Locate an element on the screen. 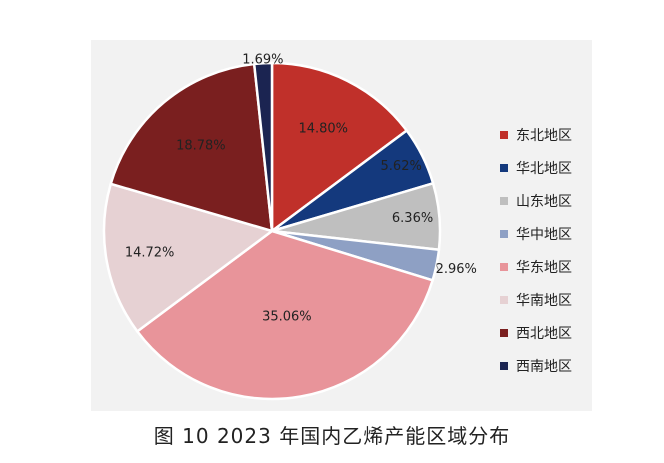 Image resolution: width=664 pixels, height=463 pixels. legend-label: 西北地区 is located at coordinates (544, 333).